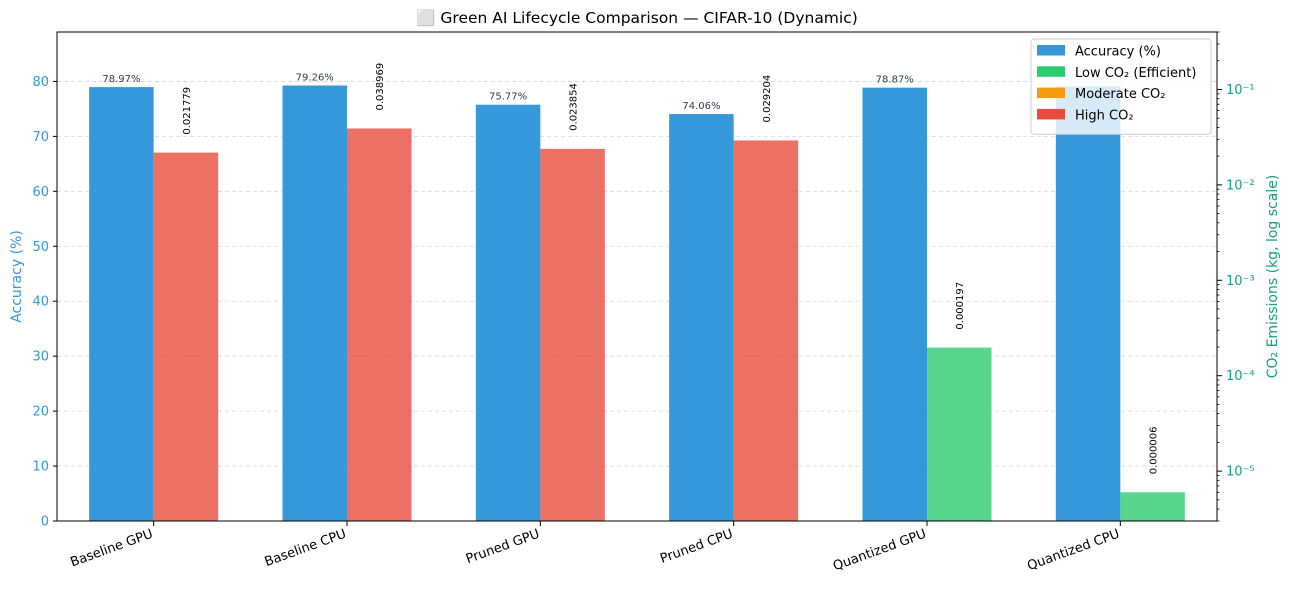  What do you see at coordinates (40, 247) in the screenshot?
I see `y-tick-label: 50` at bounding box center [40, 247].